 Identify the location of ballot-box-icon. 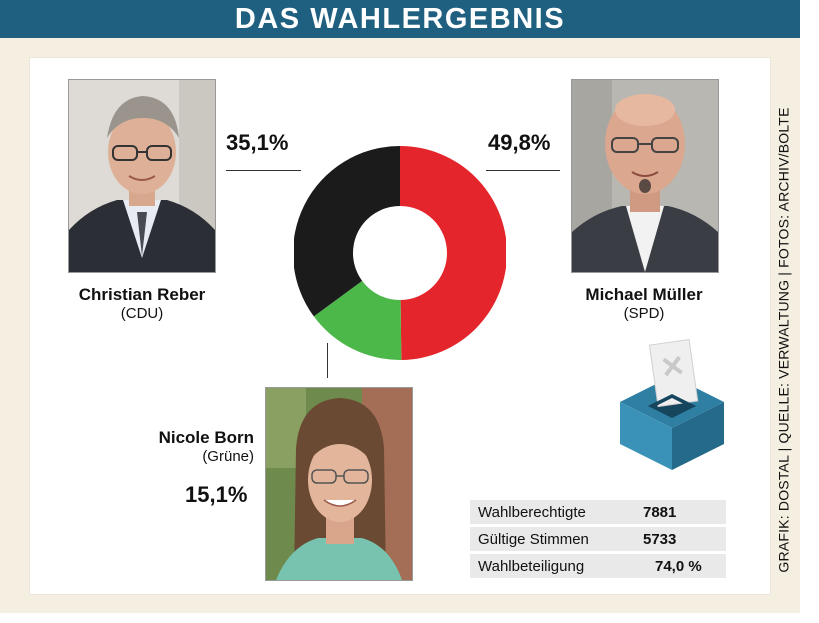
(672, 404).